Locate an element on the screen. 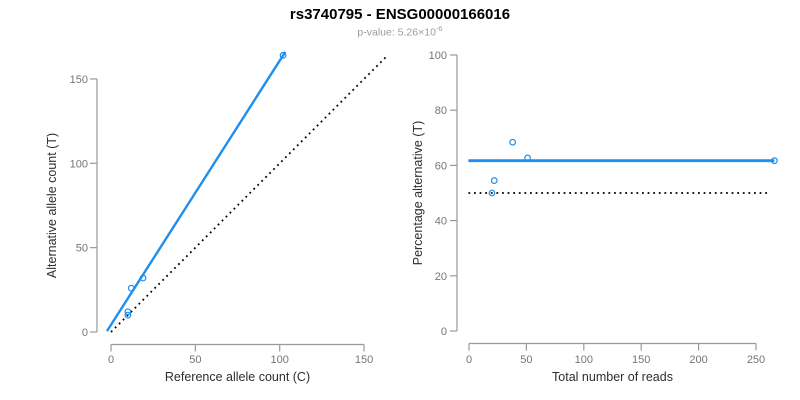 The height and width of the screenshot is (400, 800). x-tick-label: 250 is located at coordinates (756, 360).